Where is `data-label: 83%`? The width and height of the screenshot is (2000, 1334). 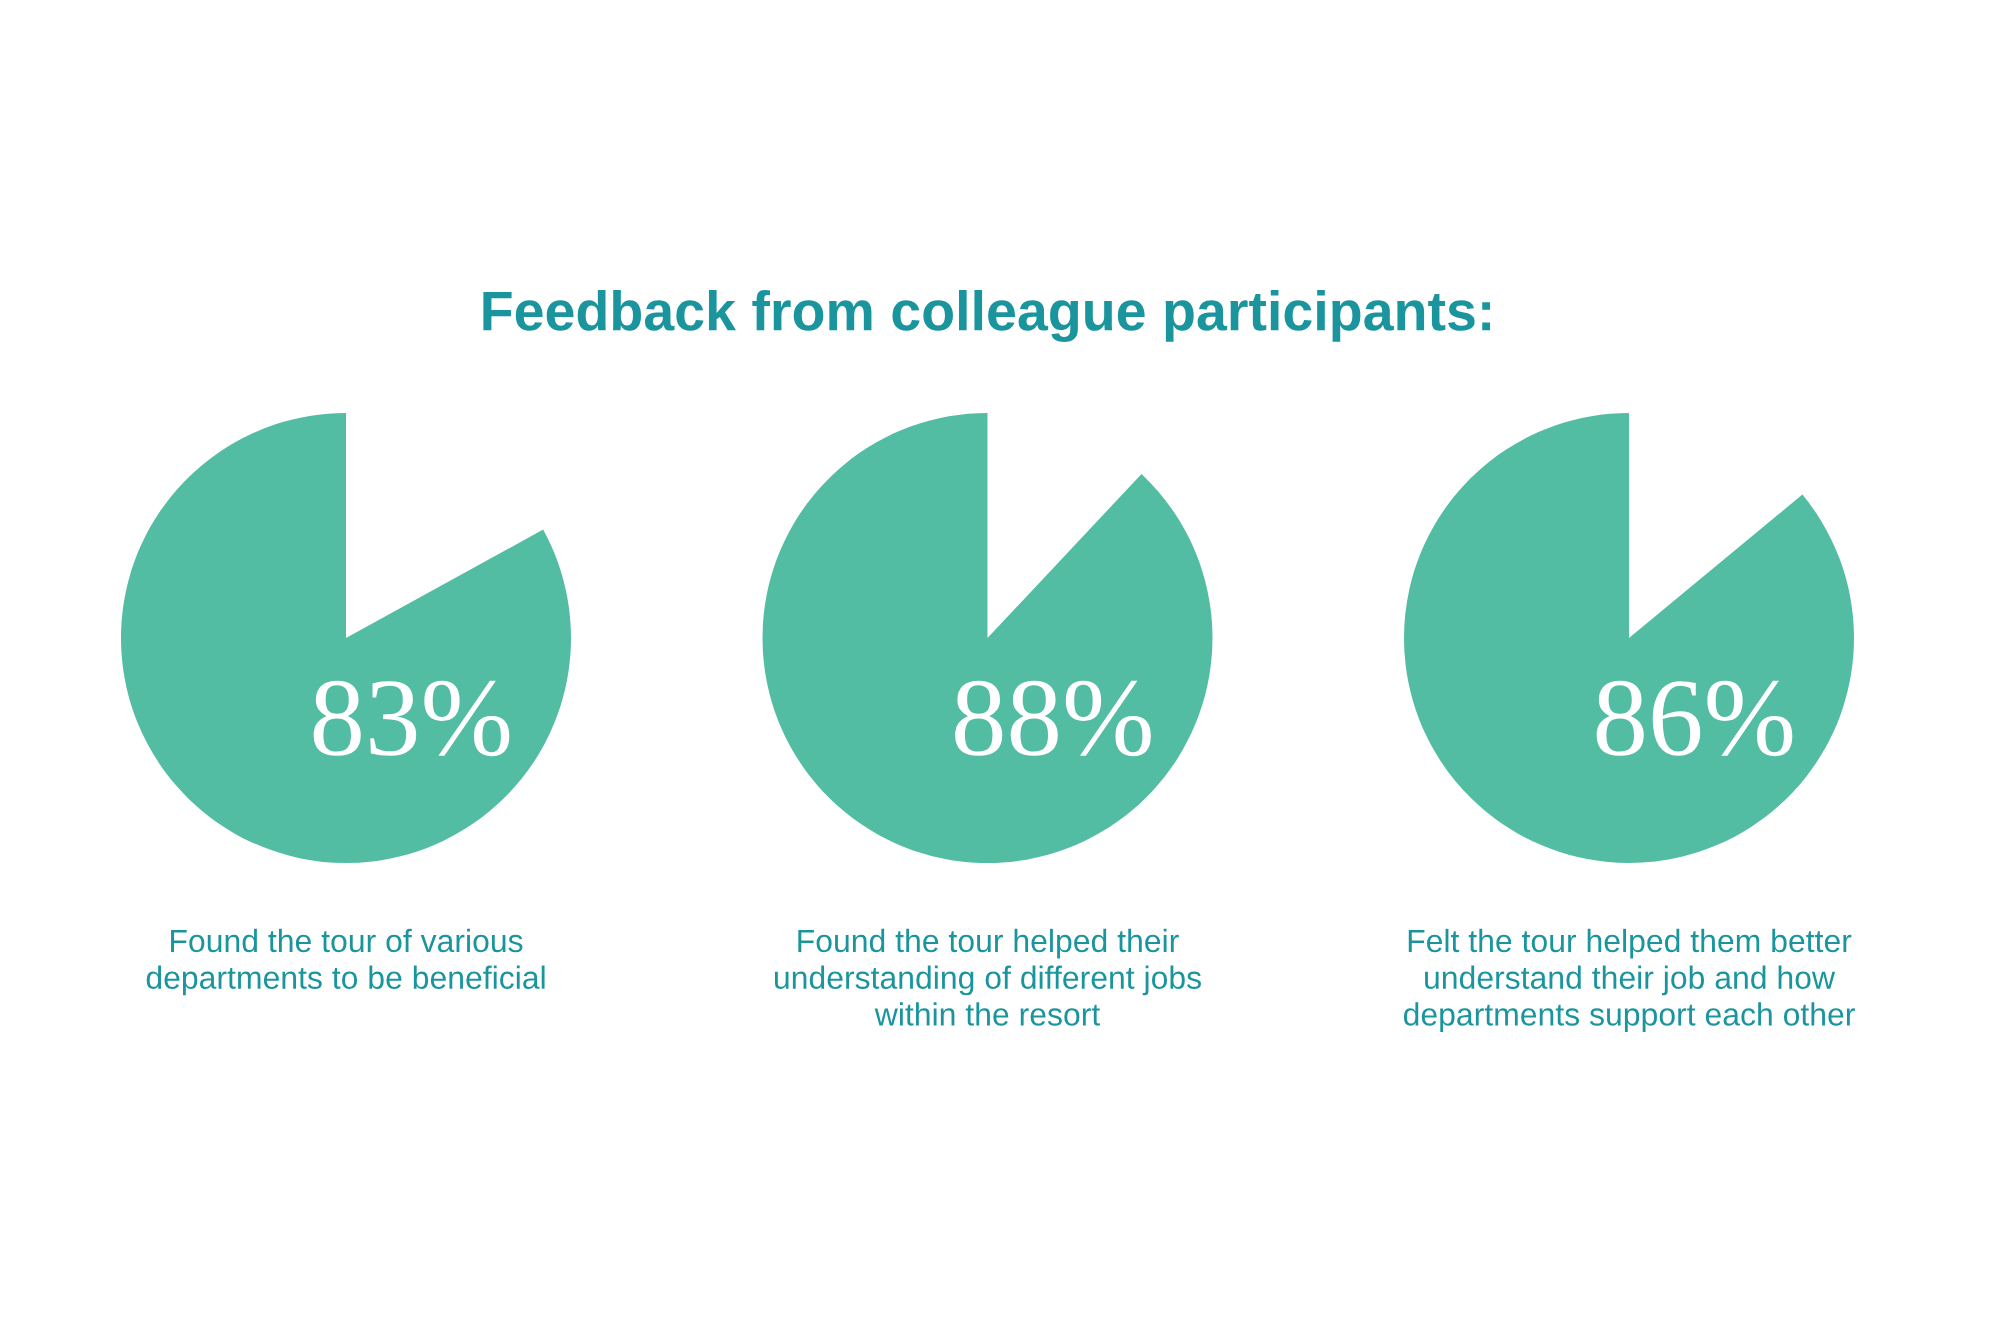 data-label: 83% is located at coordinates (411, 718).